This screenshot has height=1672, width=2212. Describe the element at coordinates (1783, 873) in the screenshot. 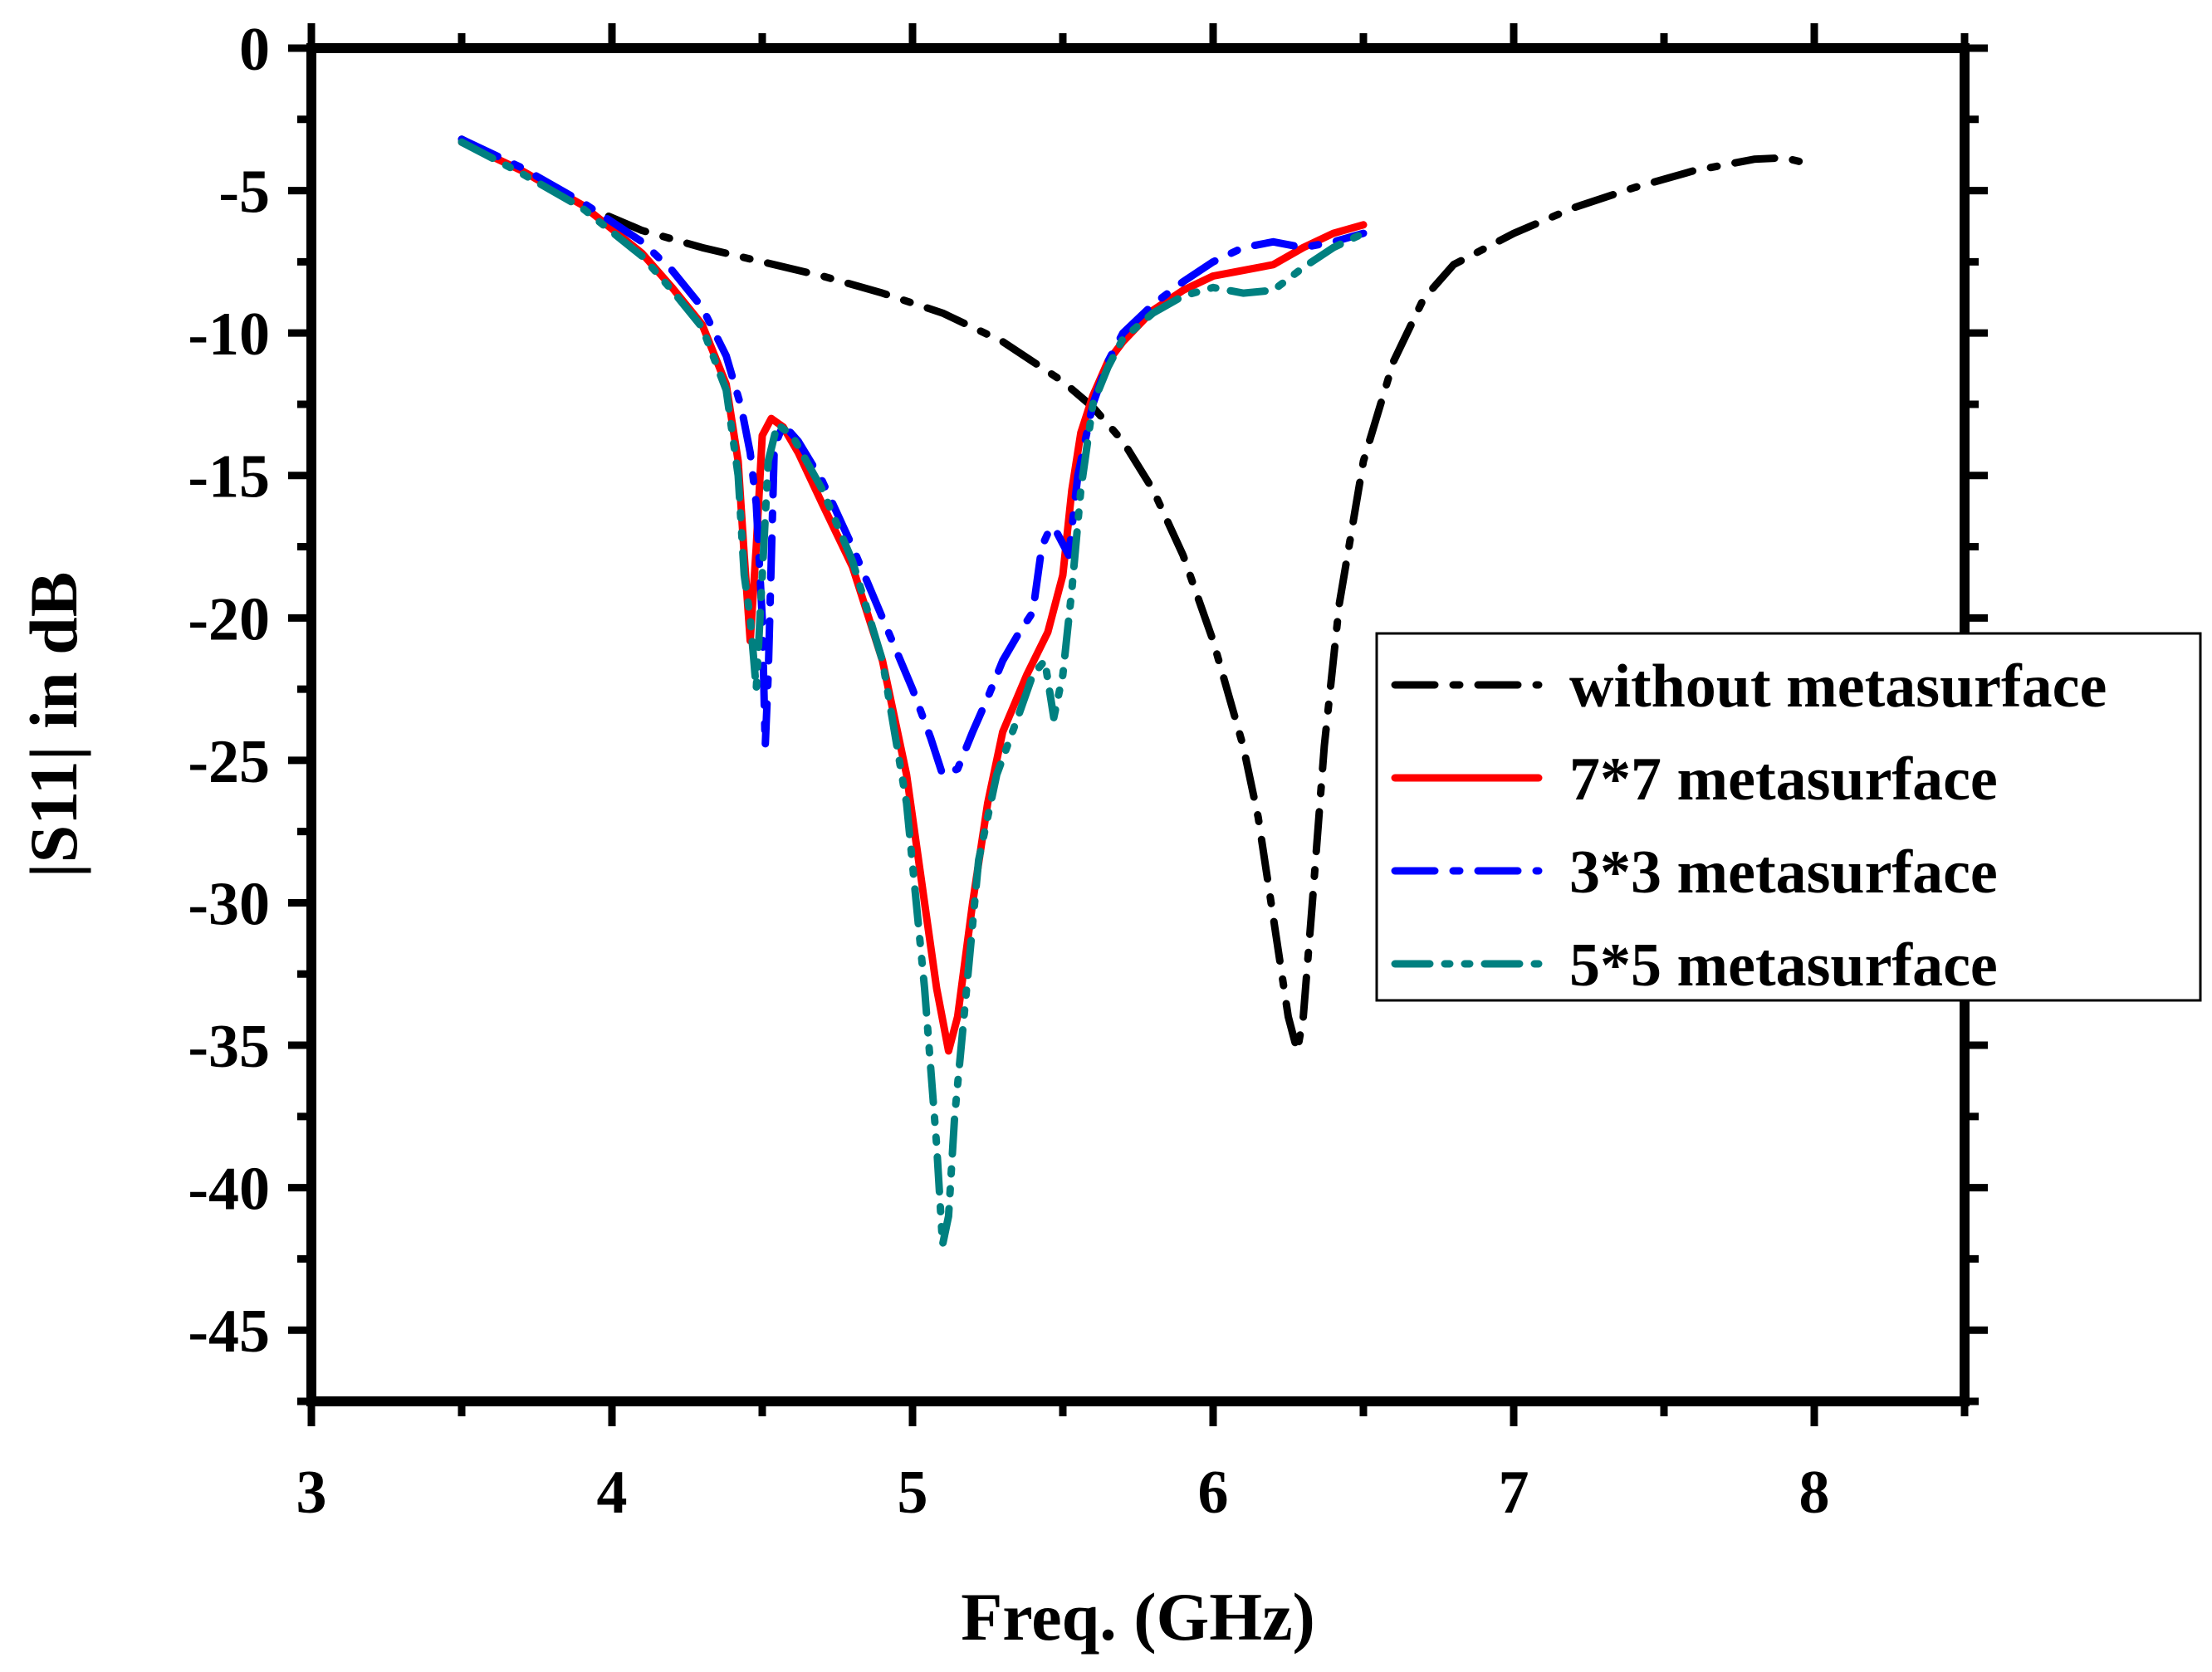

I see `legend-label-3: 3*3 metasurface` at that location.